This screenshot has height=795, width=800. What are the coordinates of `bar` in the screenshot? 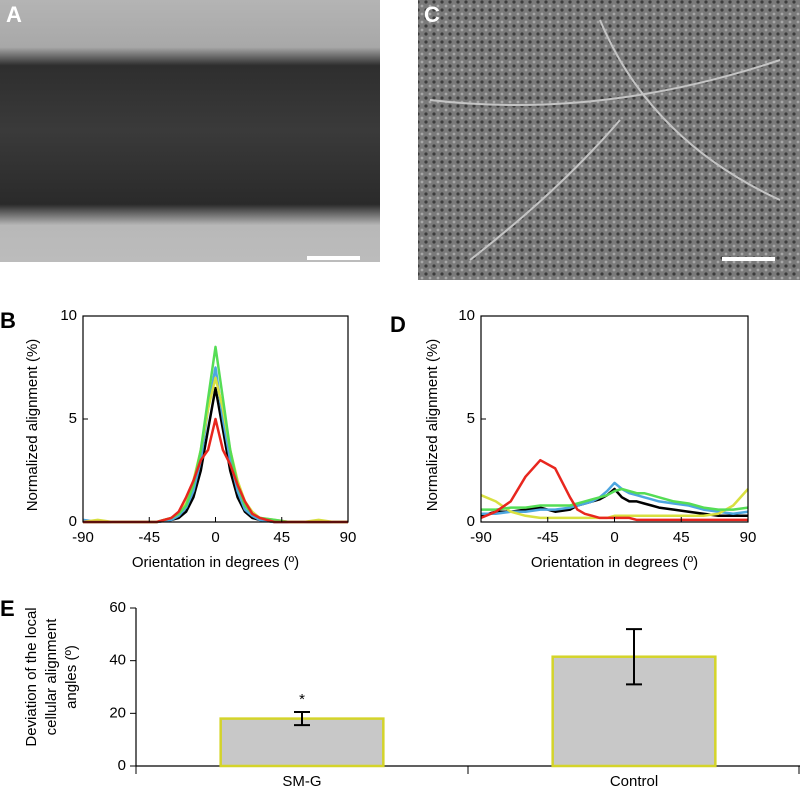 It's located at (302, 742).